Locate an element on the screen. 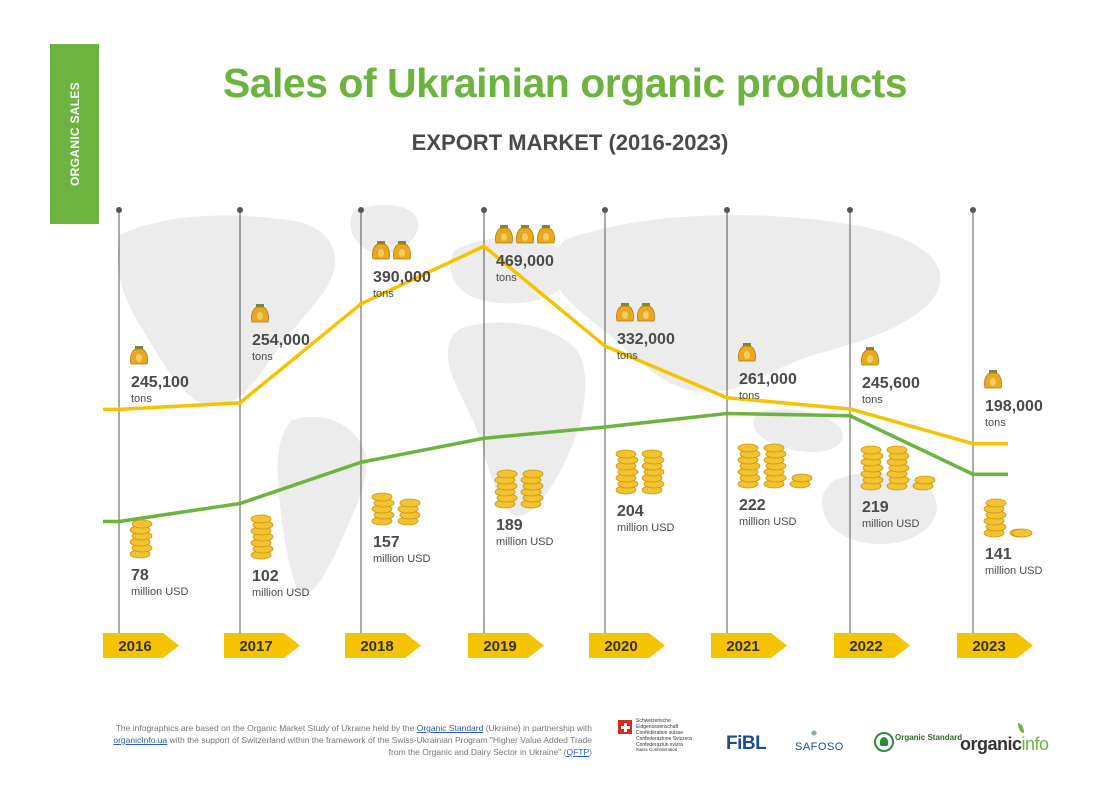 This screenshot has width=1100, height=800. side-tab: ORGANIC SALES is located at coordinates (74, 134).